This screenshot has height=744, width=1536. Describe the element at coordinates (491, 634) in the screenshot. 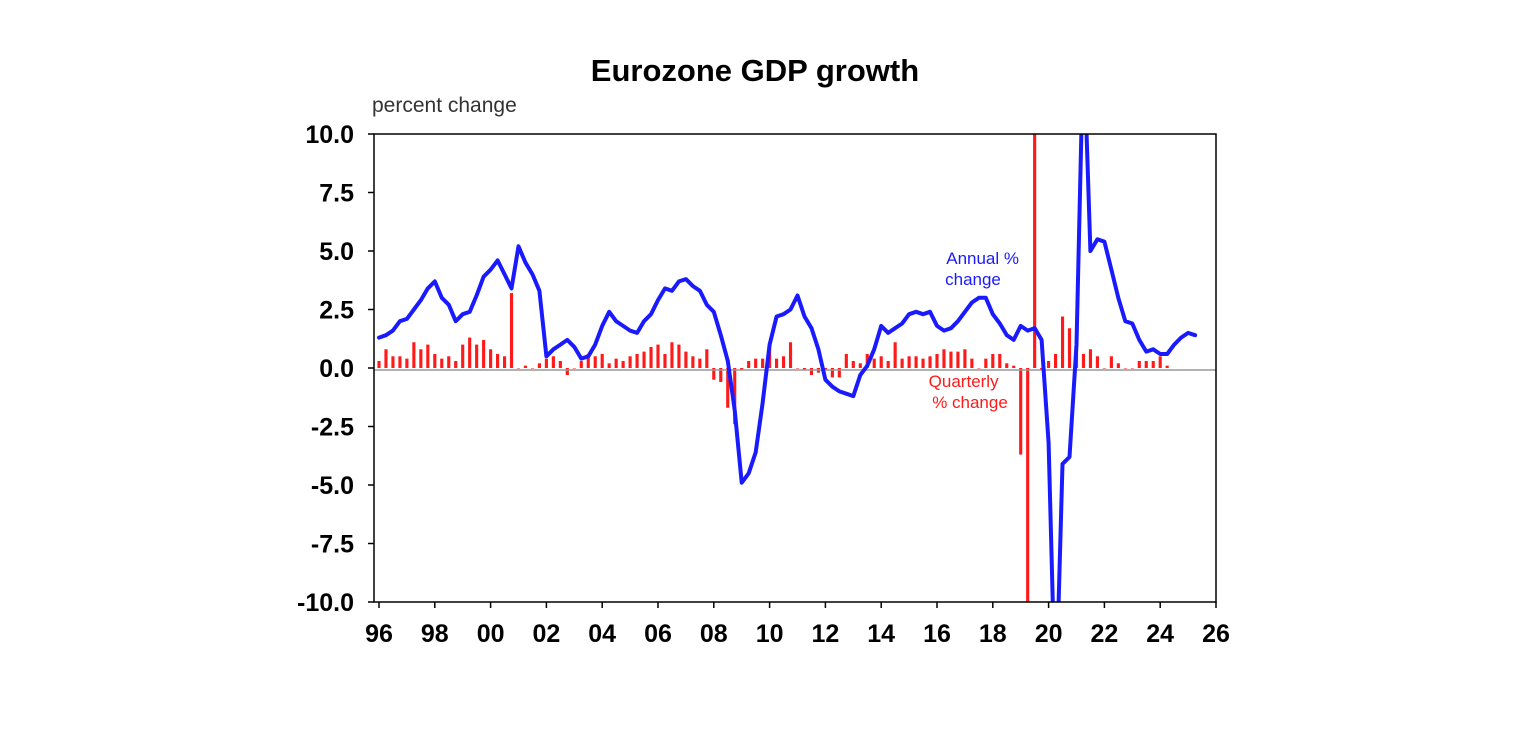

I see `x-tick-label: 00` at that location.